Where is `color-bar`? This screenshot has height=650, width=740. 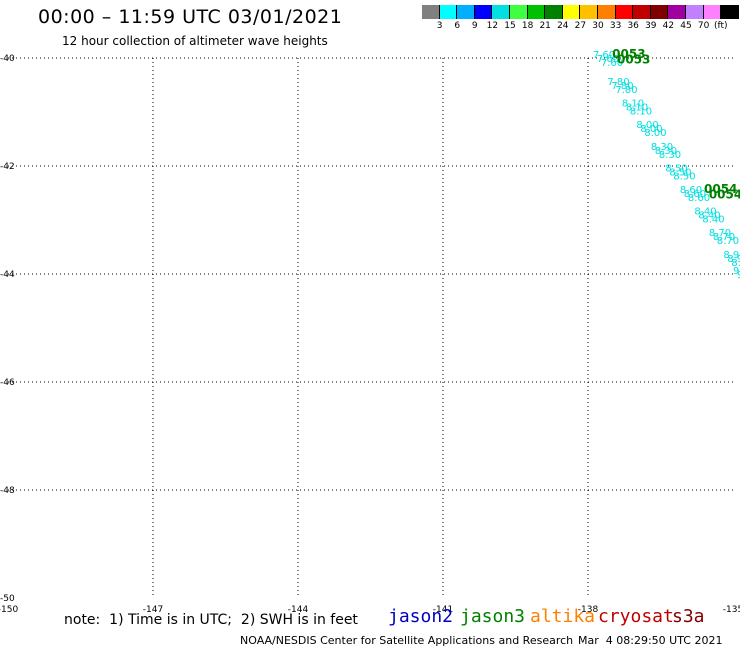 color-bar is located at coordinates (580, 12).